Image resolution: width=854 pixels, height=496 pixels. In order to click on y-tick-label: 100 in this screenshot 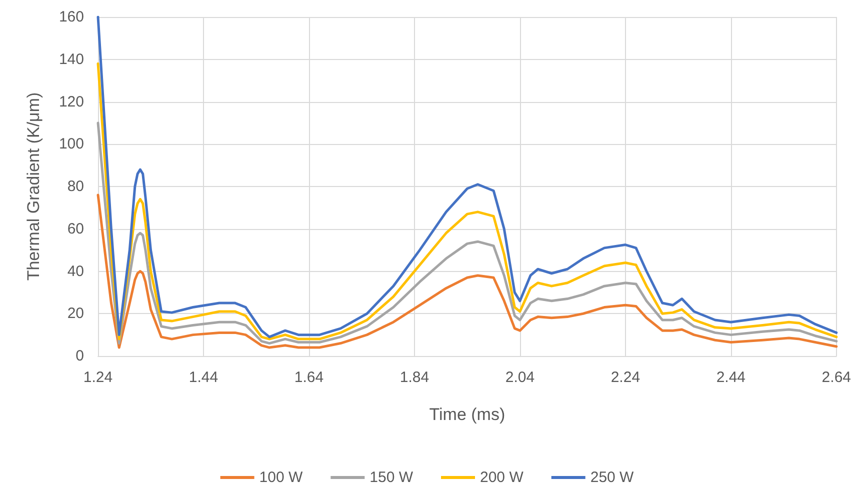, I will do `click(71, 144)`.